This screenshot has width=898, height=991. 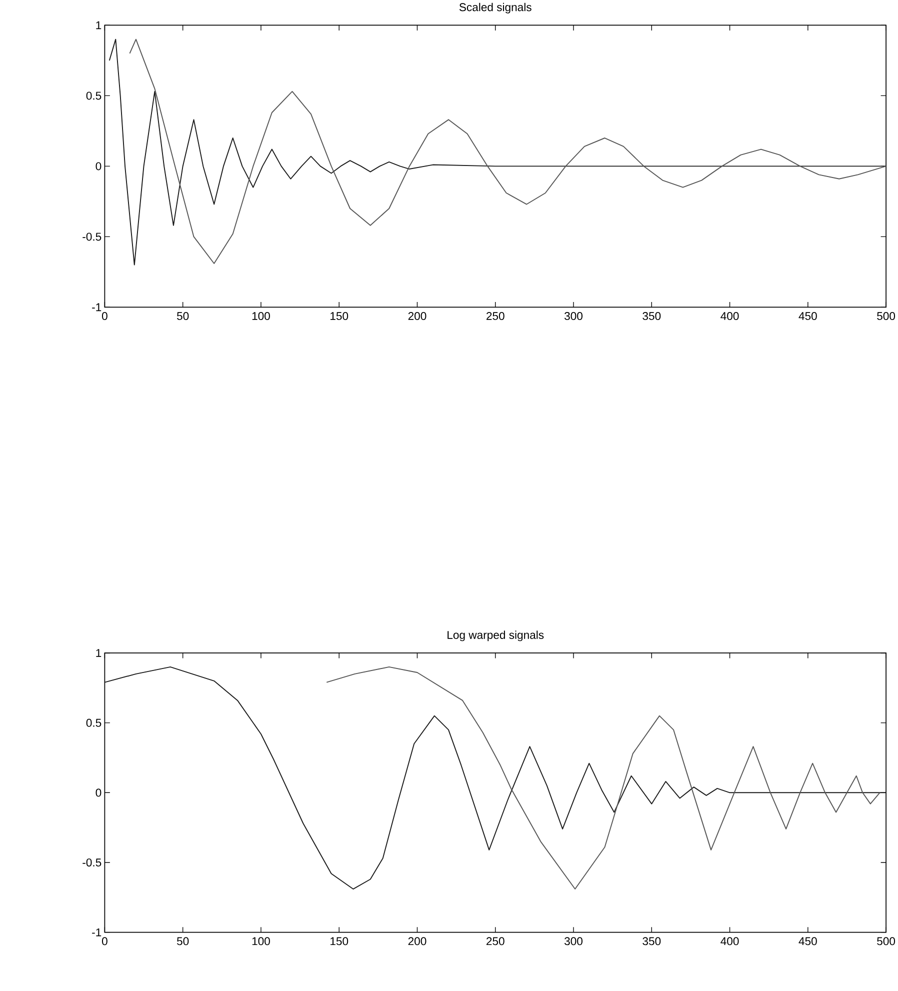 I want to click on chart-title: Scaled signals, so click(x=495, y=8).